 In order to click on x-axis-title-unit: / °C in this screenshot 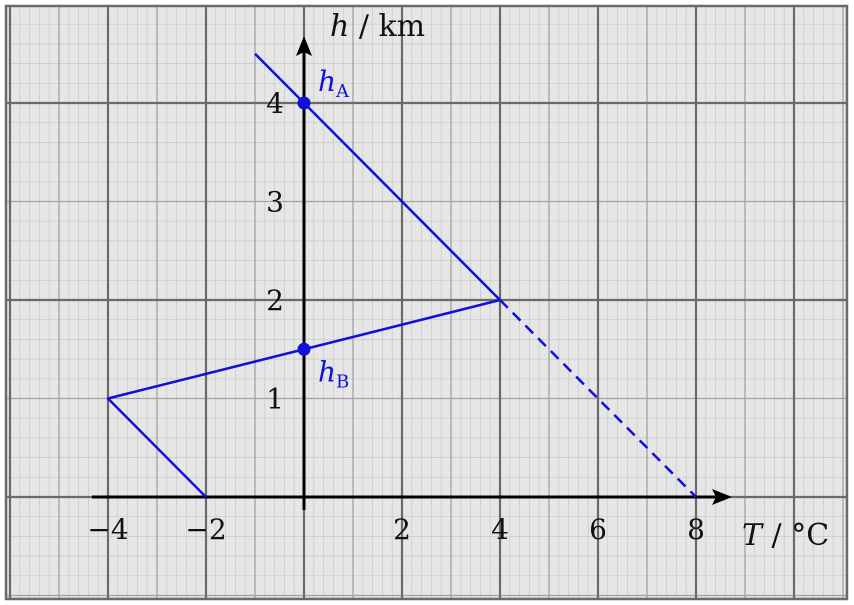, I will do `click(795, 535)`.